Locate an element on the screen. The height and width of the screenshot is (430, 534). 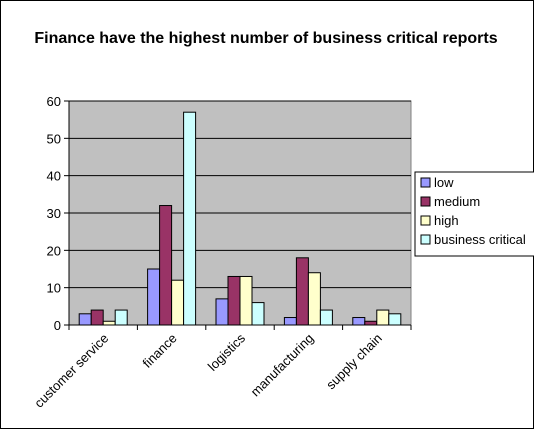
bar-low-manufacturing is located at coordinates (290, 321).